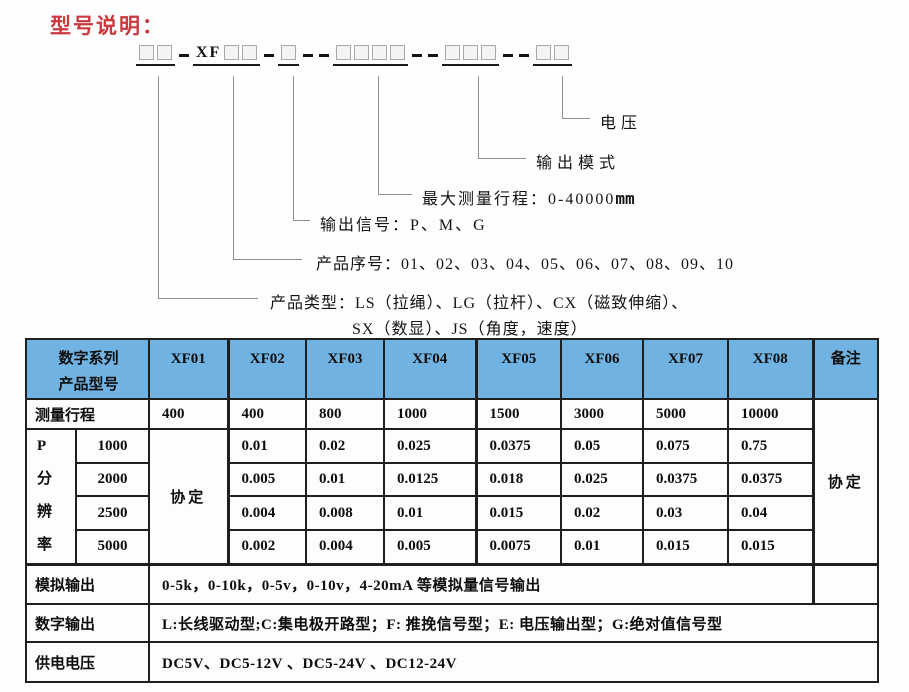 Image resolution: width=909 pixels, height=692 pixels. Describe the element at coordinates (602, 446) in the screenshot. I see `res-1000-xf06: 0.05` at that location.